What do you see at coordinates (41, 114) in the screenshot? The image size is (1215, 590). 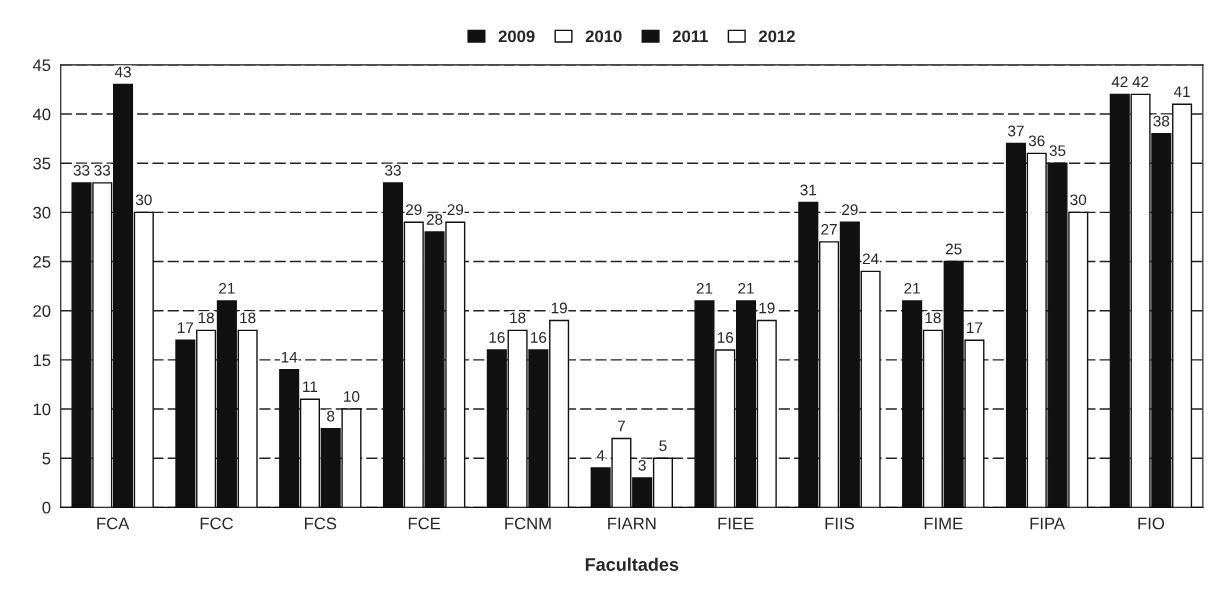 I see `y-tick-label: 40` at bounding box center [41, 114].